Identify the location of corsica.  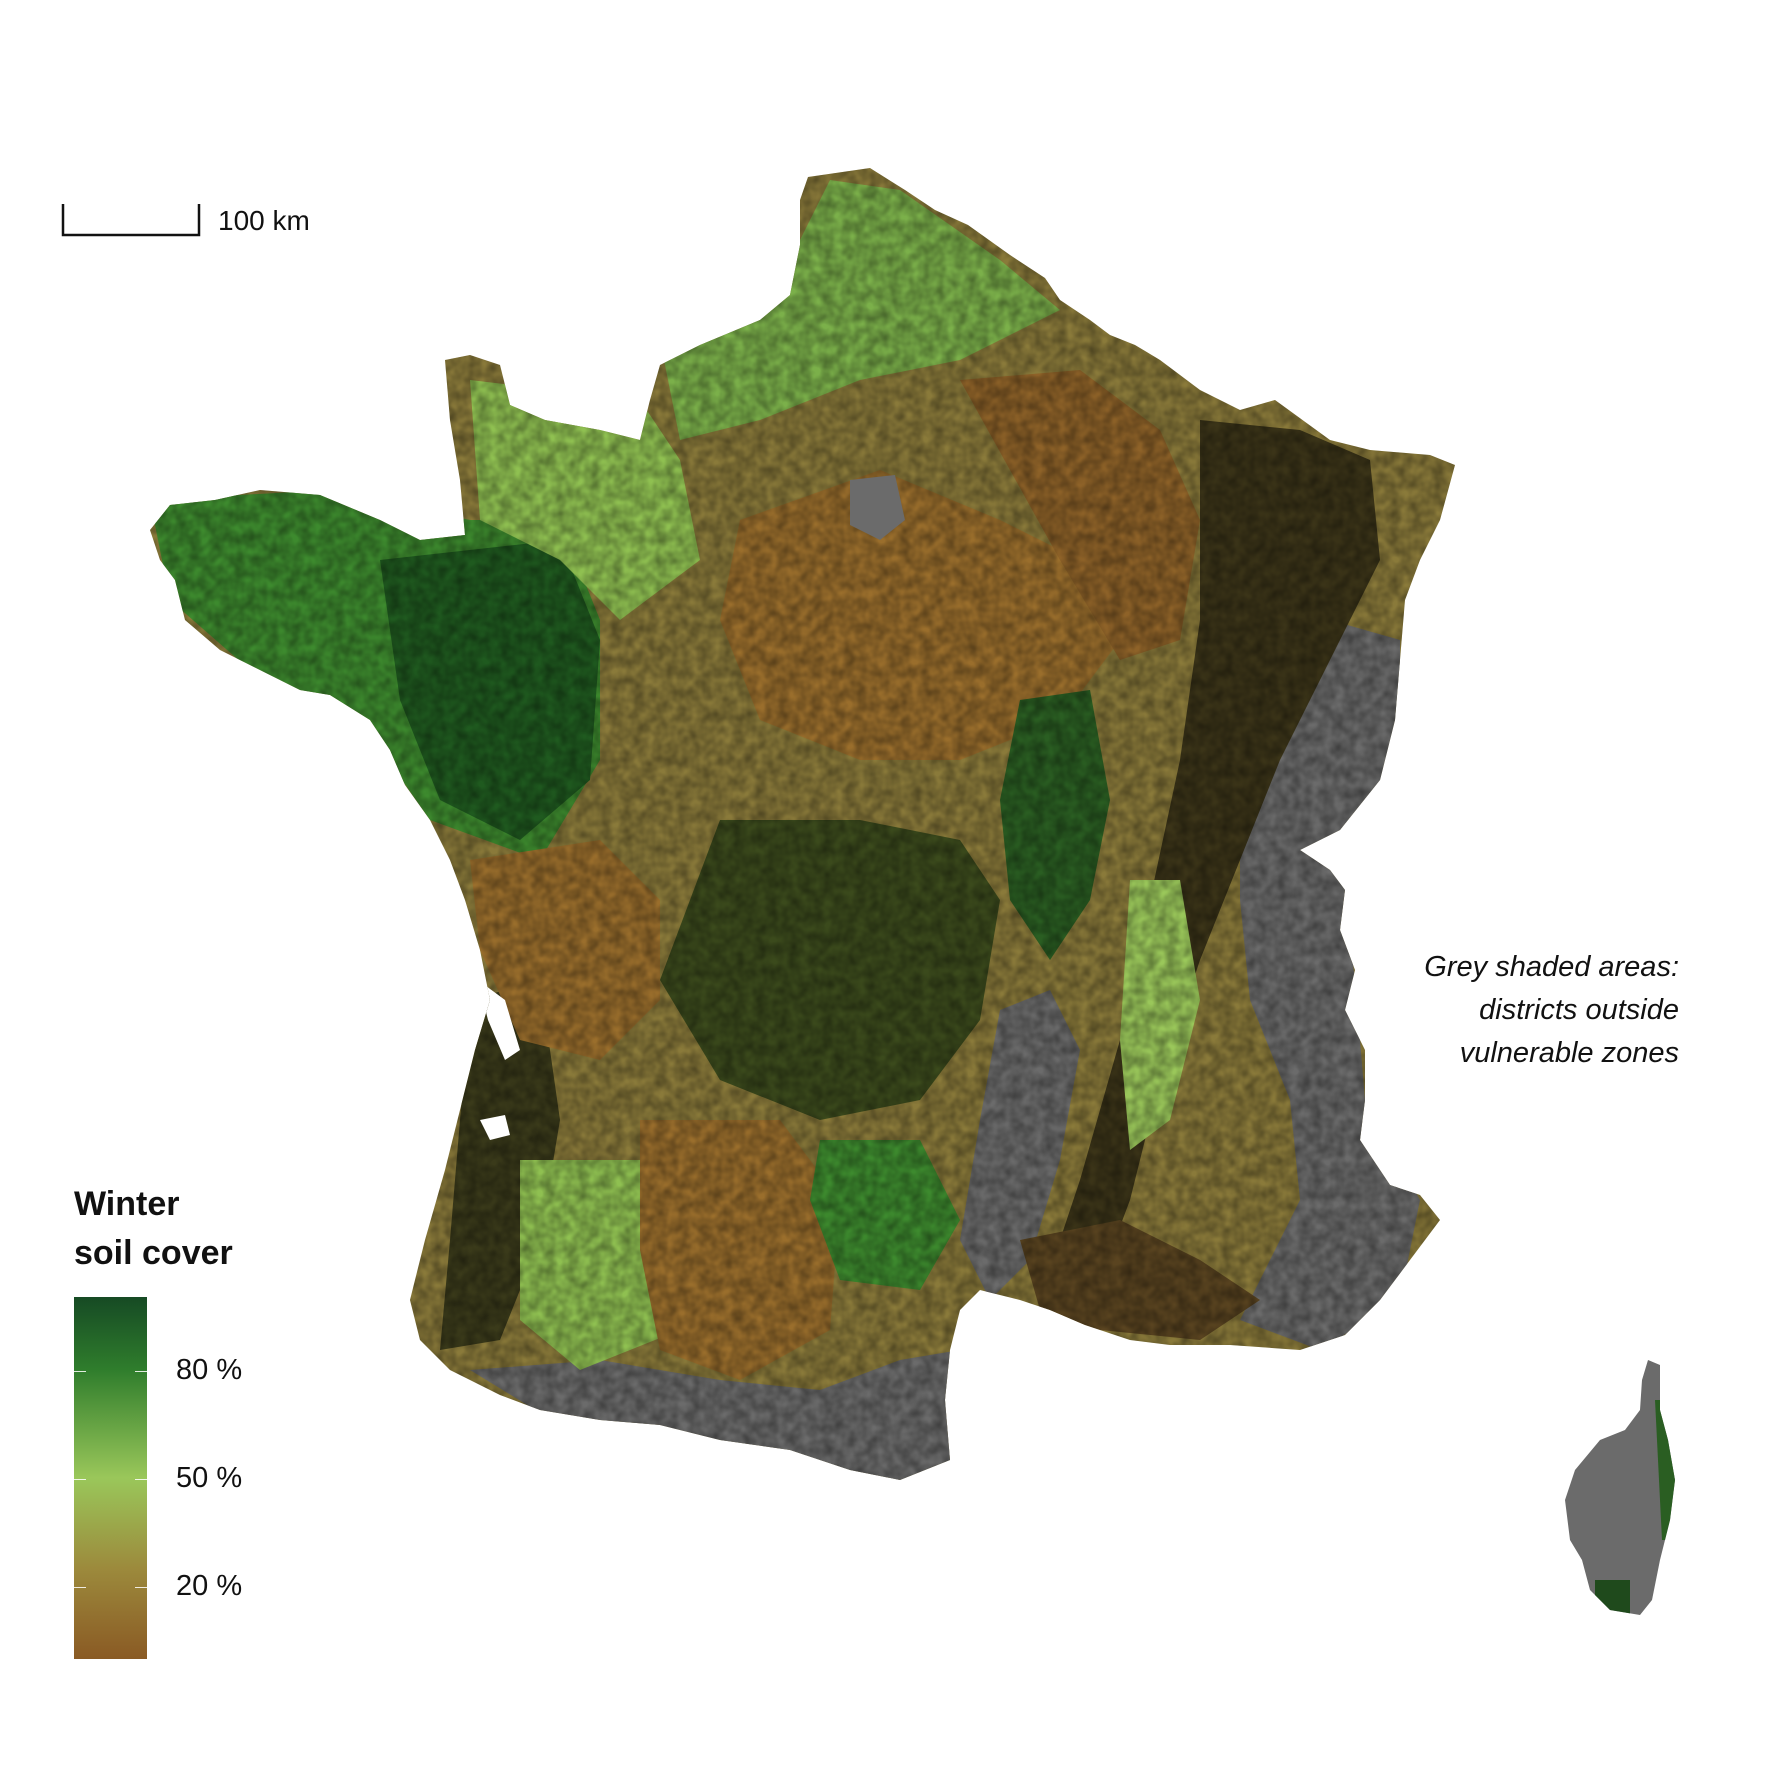
(1620, 1487).